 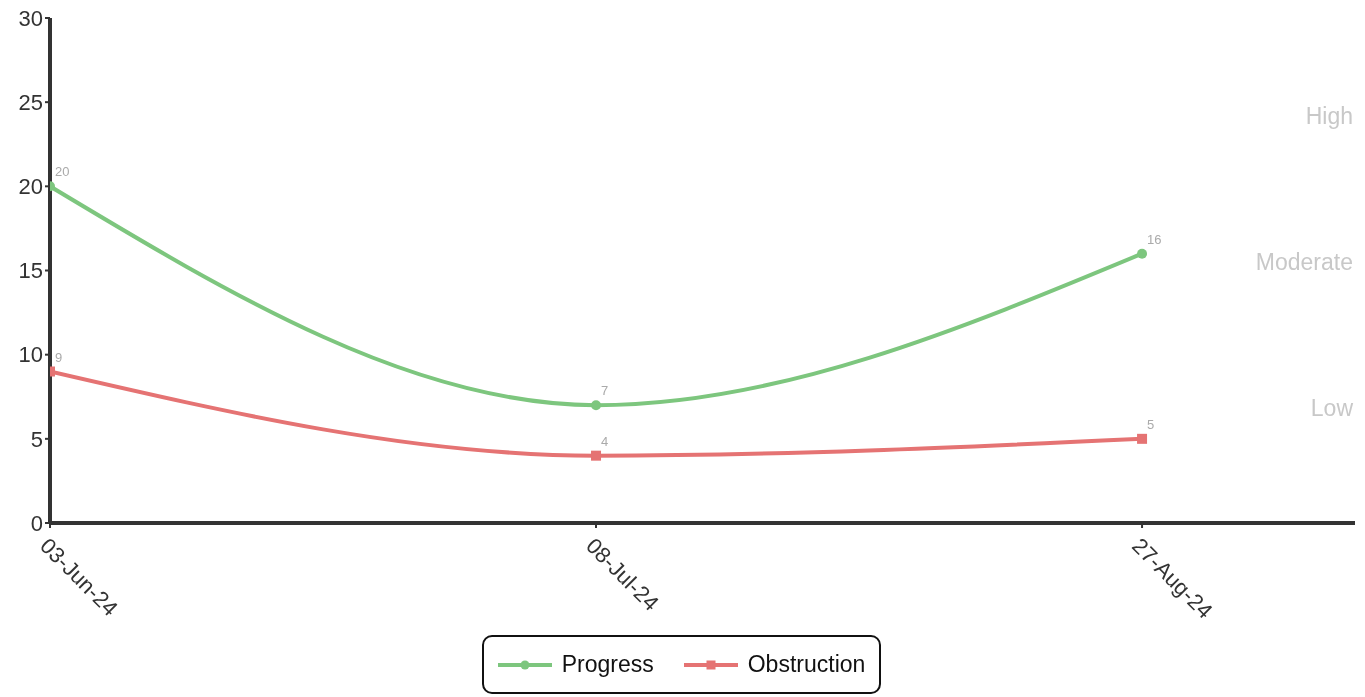 What do you see at coordinates (1151, 424) in the screenshot?
I see `data-label: 5` at bounding box center [1151, 424].